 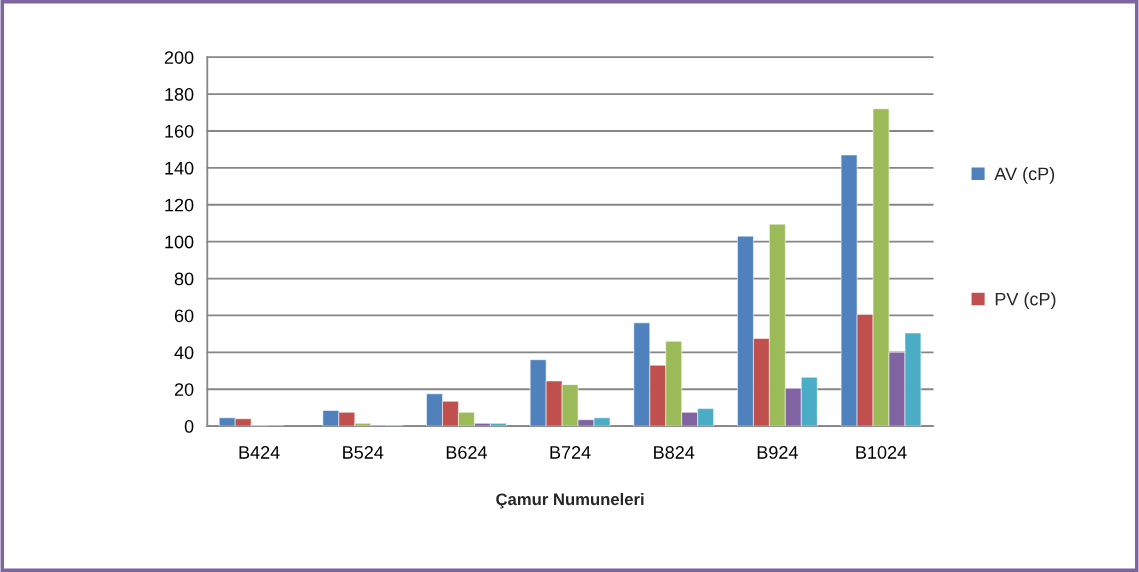 I want to click on y-tick-label: 60, so click(x=184, y=316).